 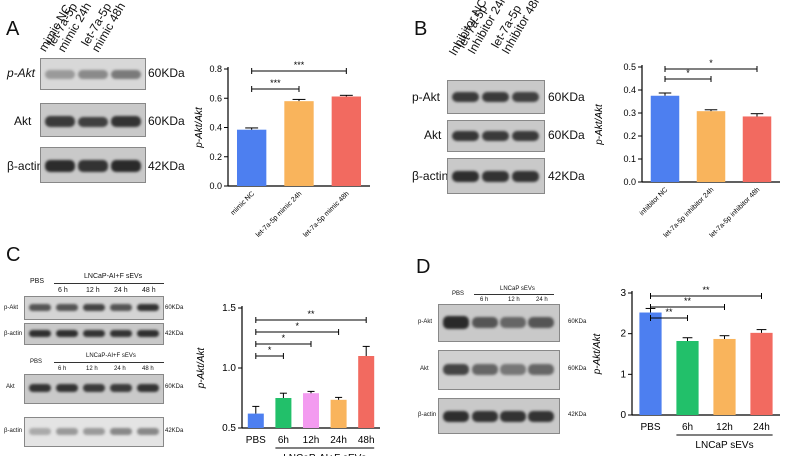 What do you see at coordinates (499, 370) in the screenshot?
I see `blot-d-akt` at bounding box center [499, 370].